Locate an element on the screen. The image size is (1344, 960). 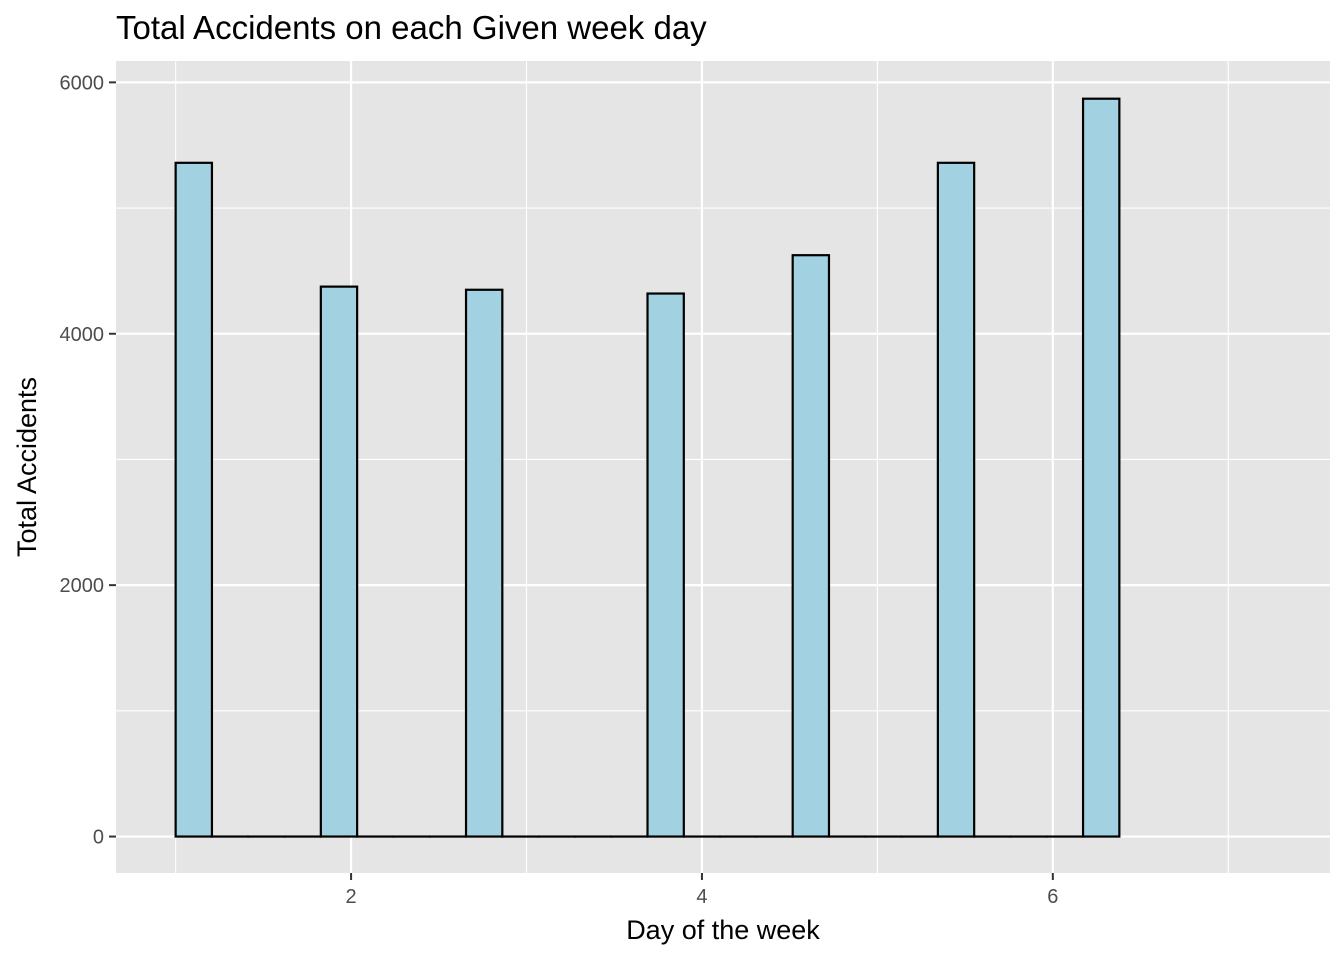
y-tick-label: 2000 is located at coordinates (82, 586).